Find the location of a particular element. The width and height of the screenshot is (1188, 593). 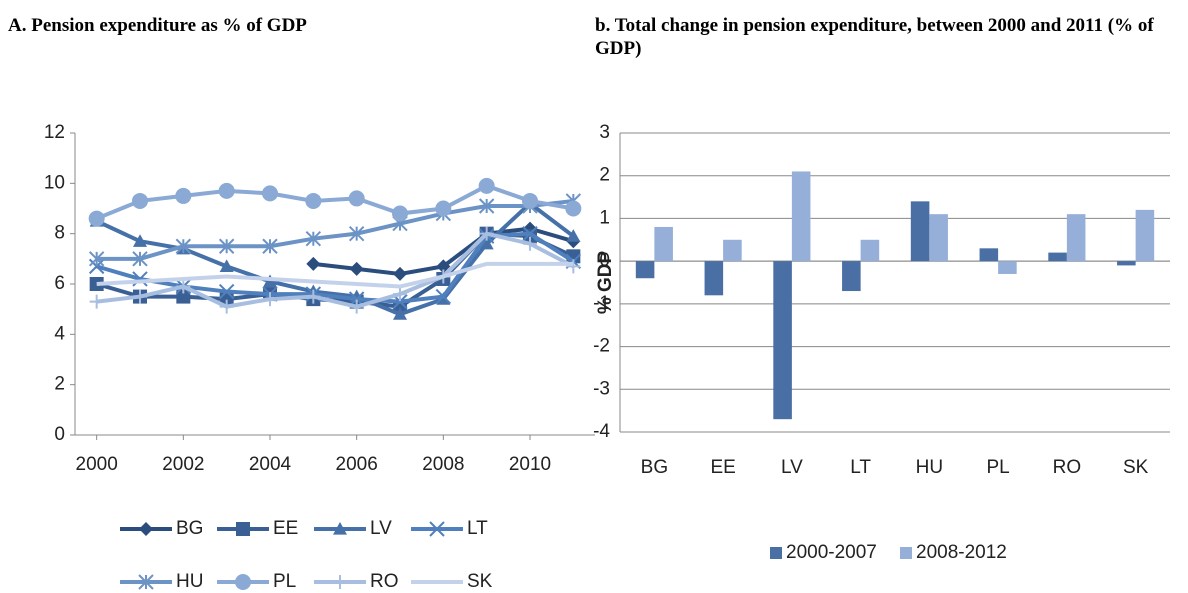

y-tick-label: -2 is located at coordinates (601, 346).